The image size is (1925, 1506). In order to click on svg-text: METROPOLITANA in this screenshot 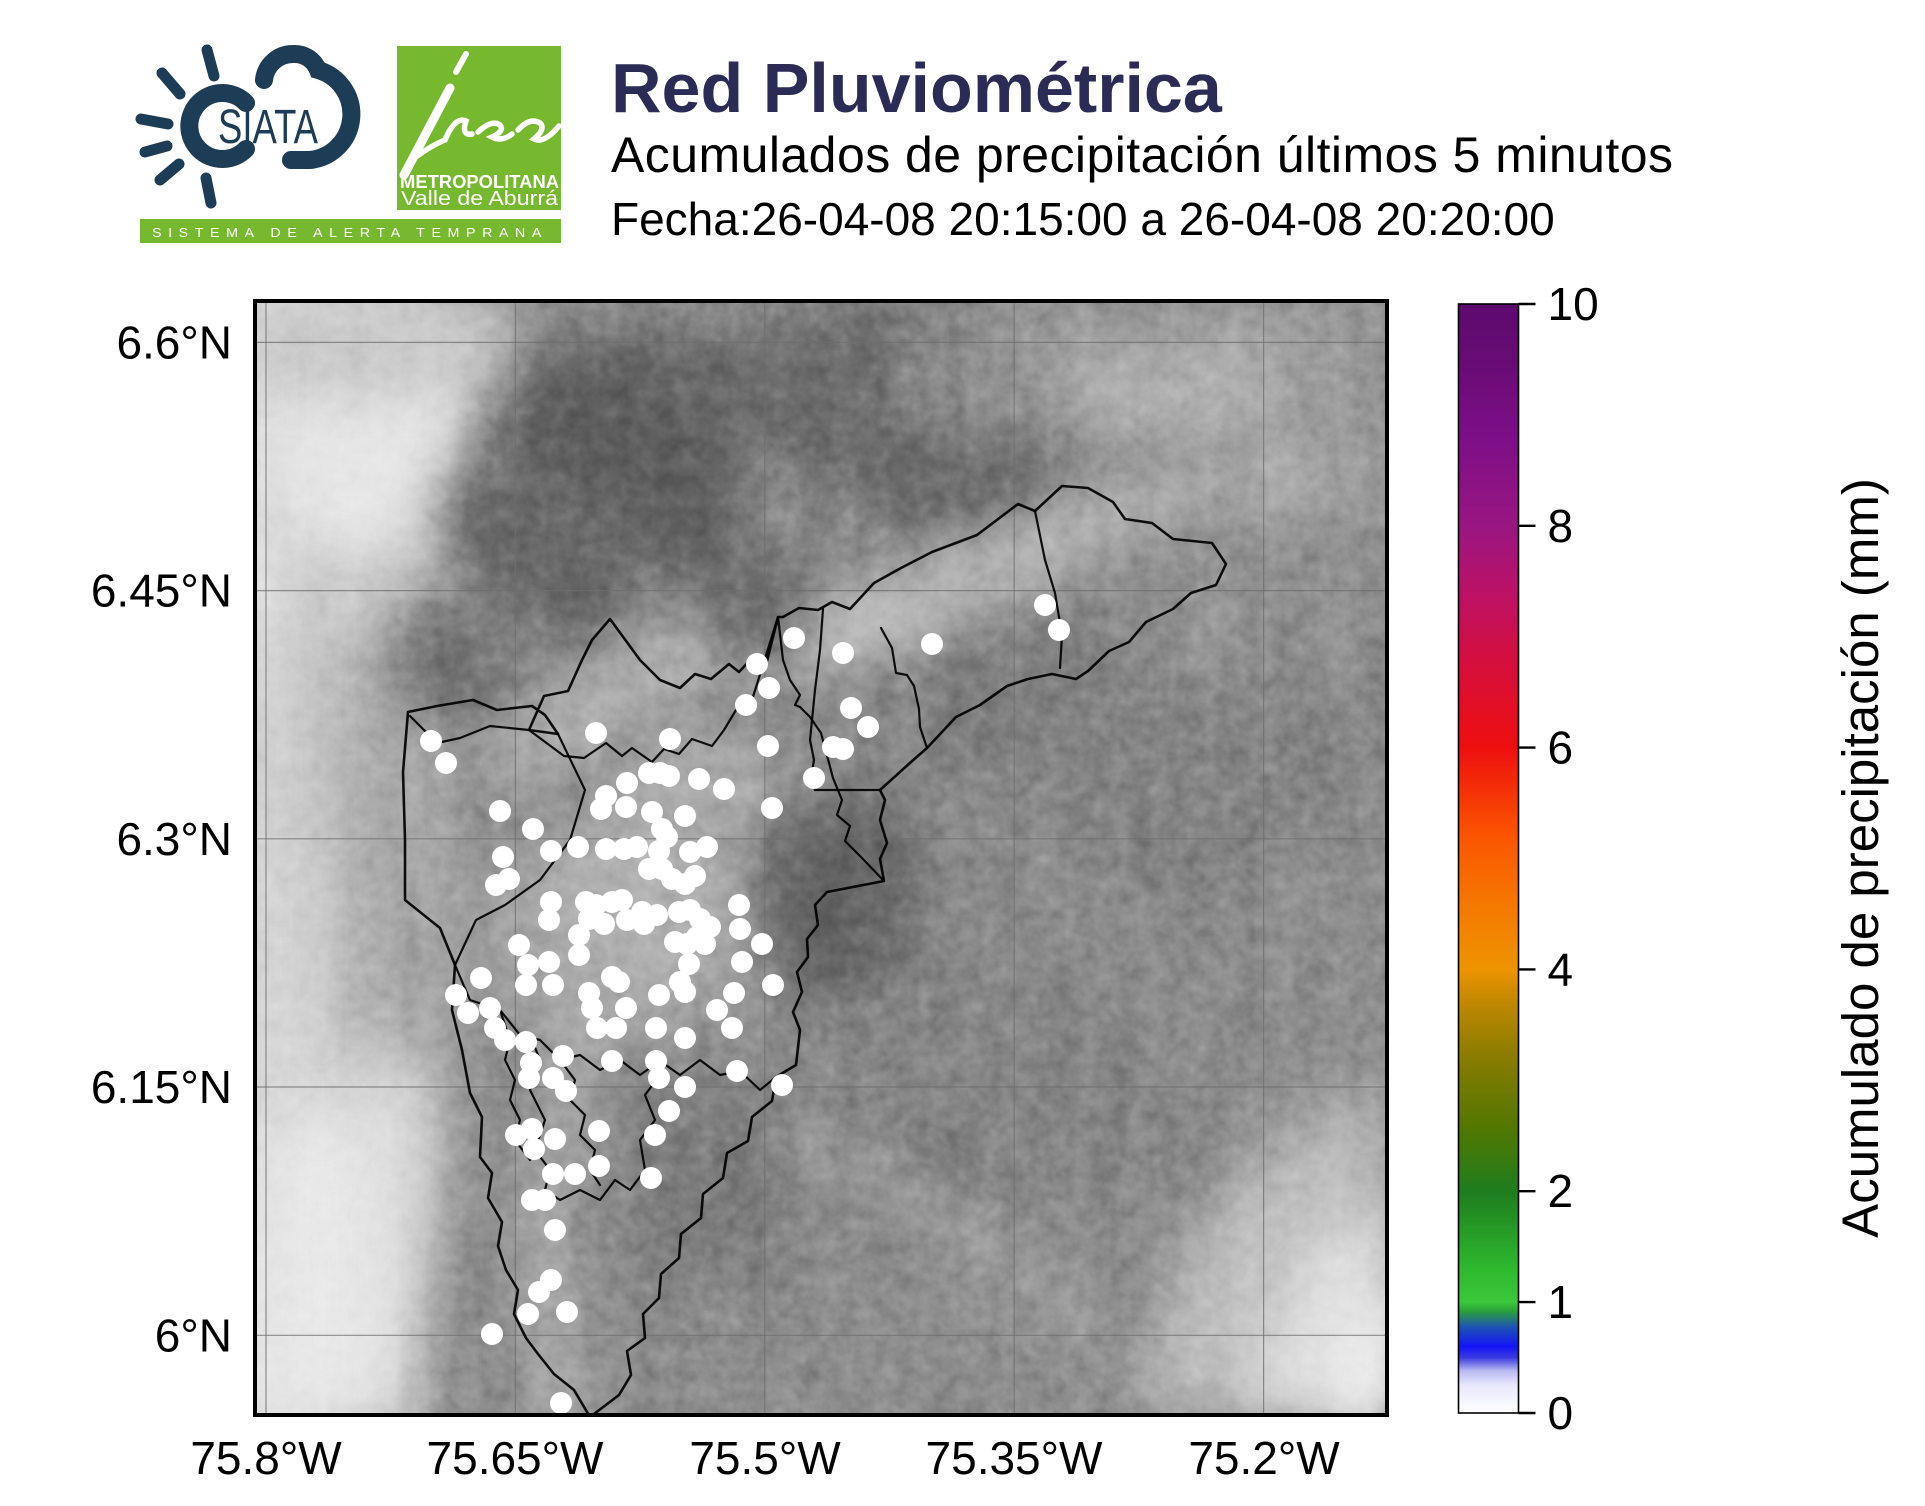, I will do `click(479, 182)`.